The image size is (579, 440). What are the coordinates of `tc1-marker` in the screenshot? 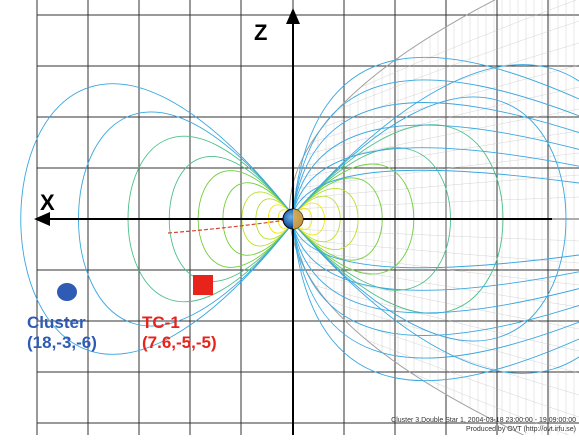 It's located at (203, 285).